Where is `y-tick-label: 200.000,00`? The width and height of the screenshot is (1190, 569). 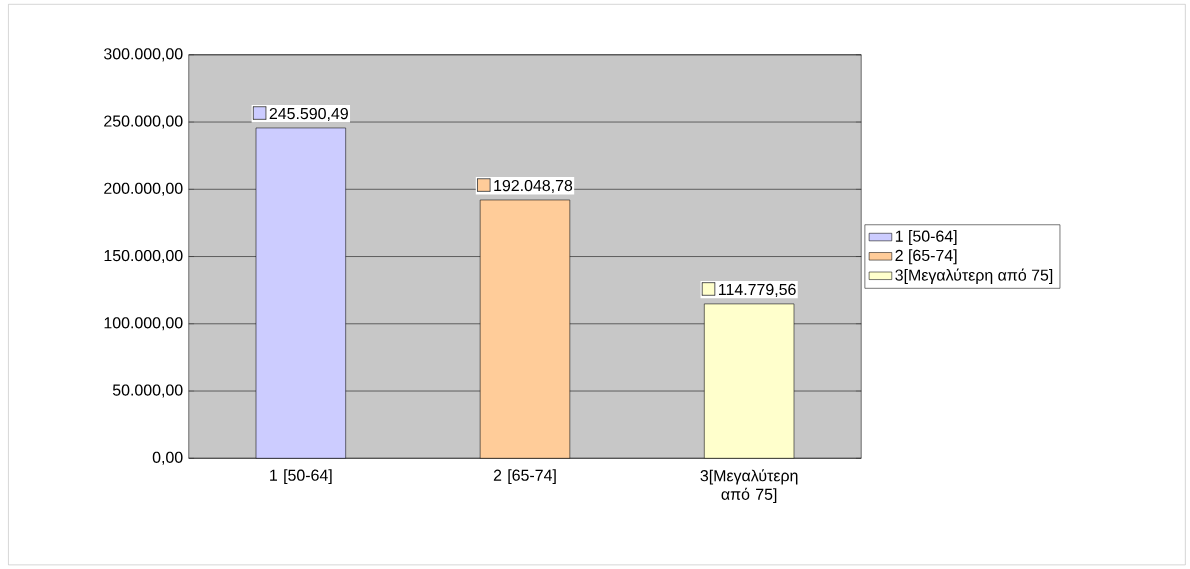
y-tick-label: 200.000,00 is located at coordinates (143, 189).